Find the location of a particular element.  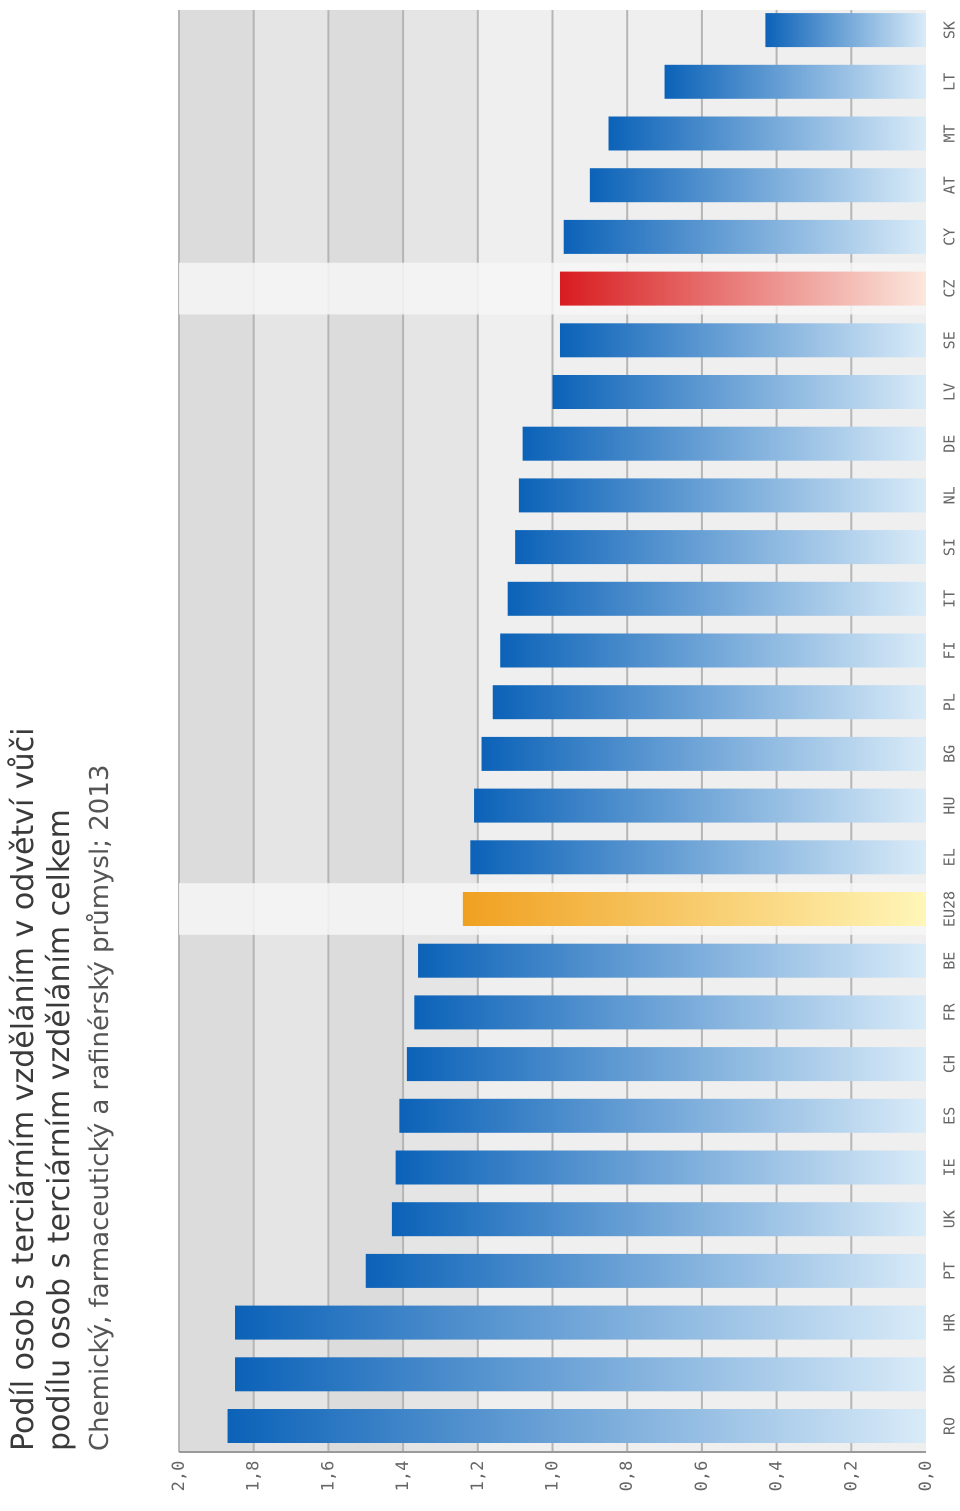

bar-at is located at coordinates (757, 185).